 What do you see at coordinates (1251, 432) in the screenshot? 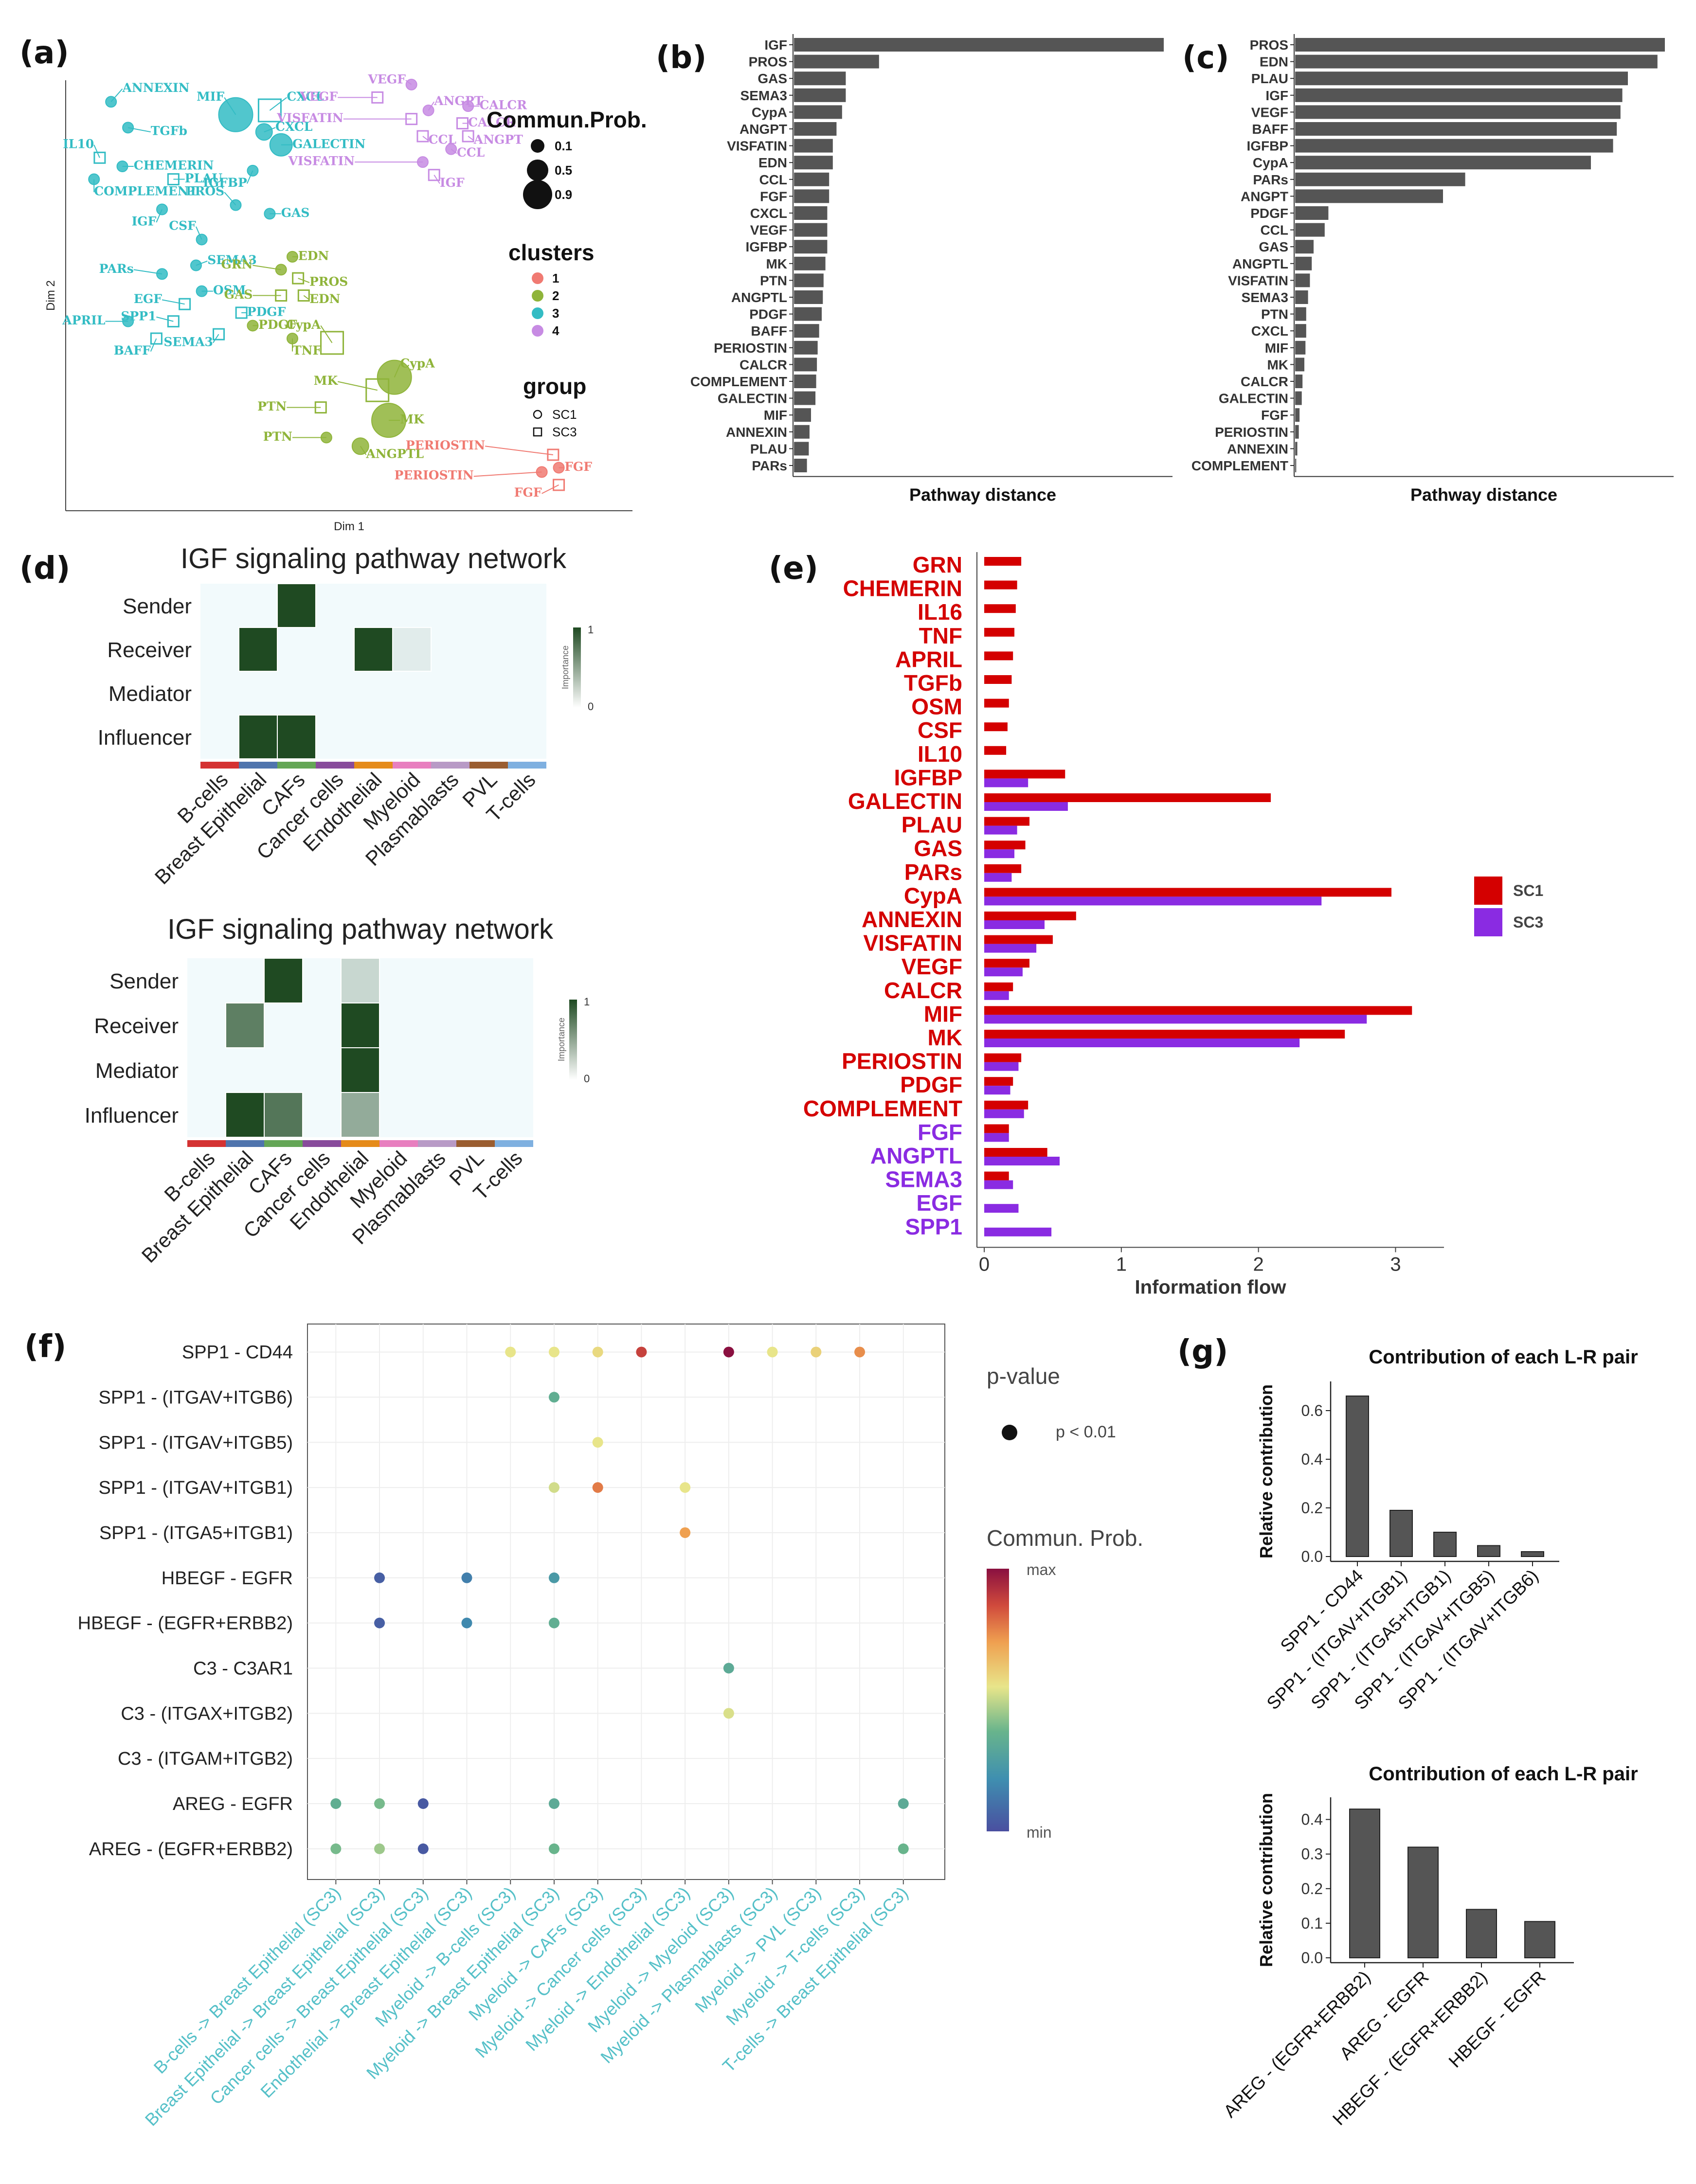
I see `category-label-periostin: PERIOSTIN` at bounding box center [1251, 432].